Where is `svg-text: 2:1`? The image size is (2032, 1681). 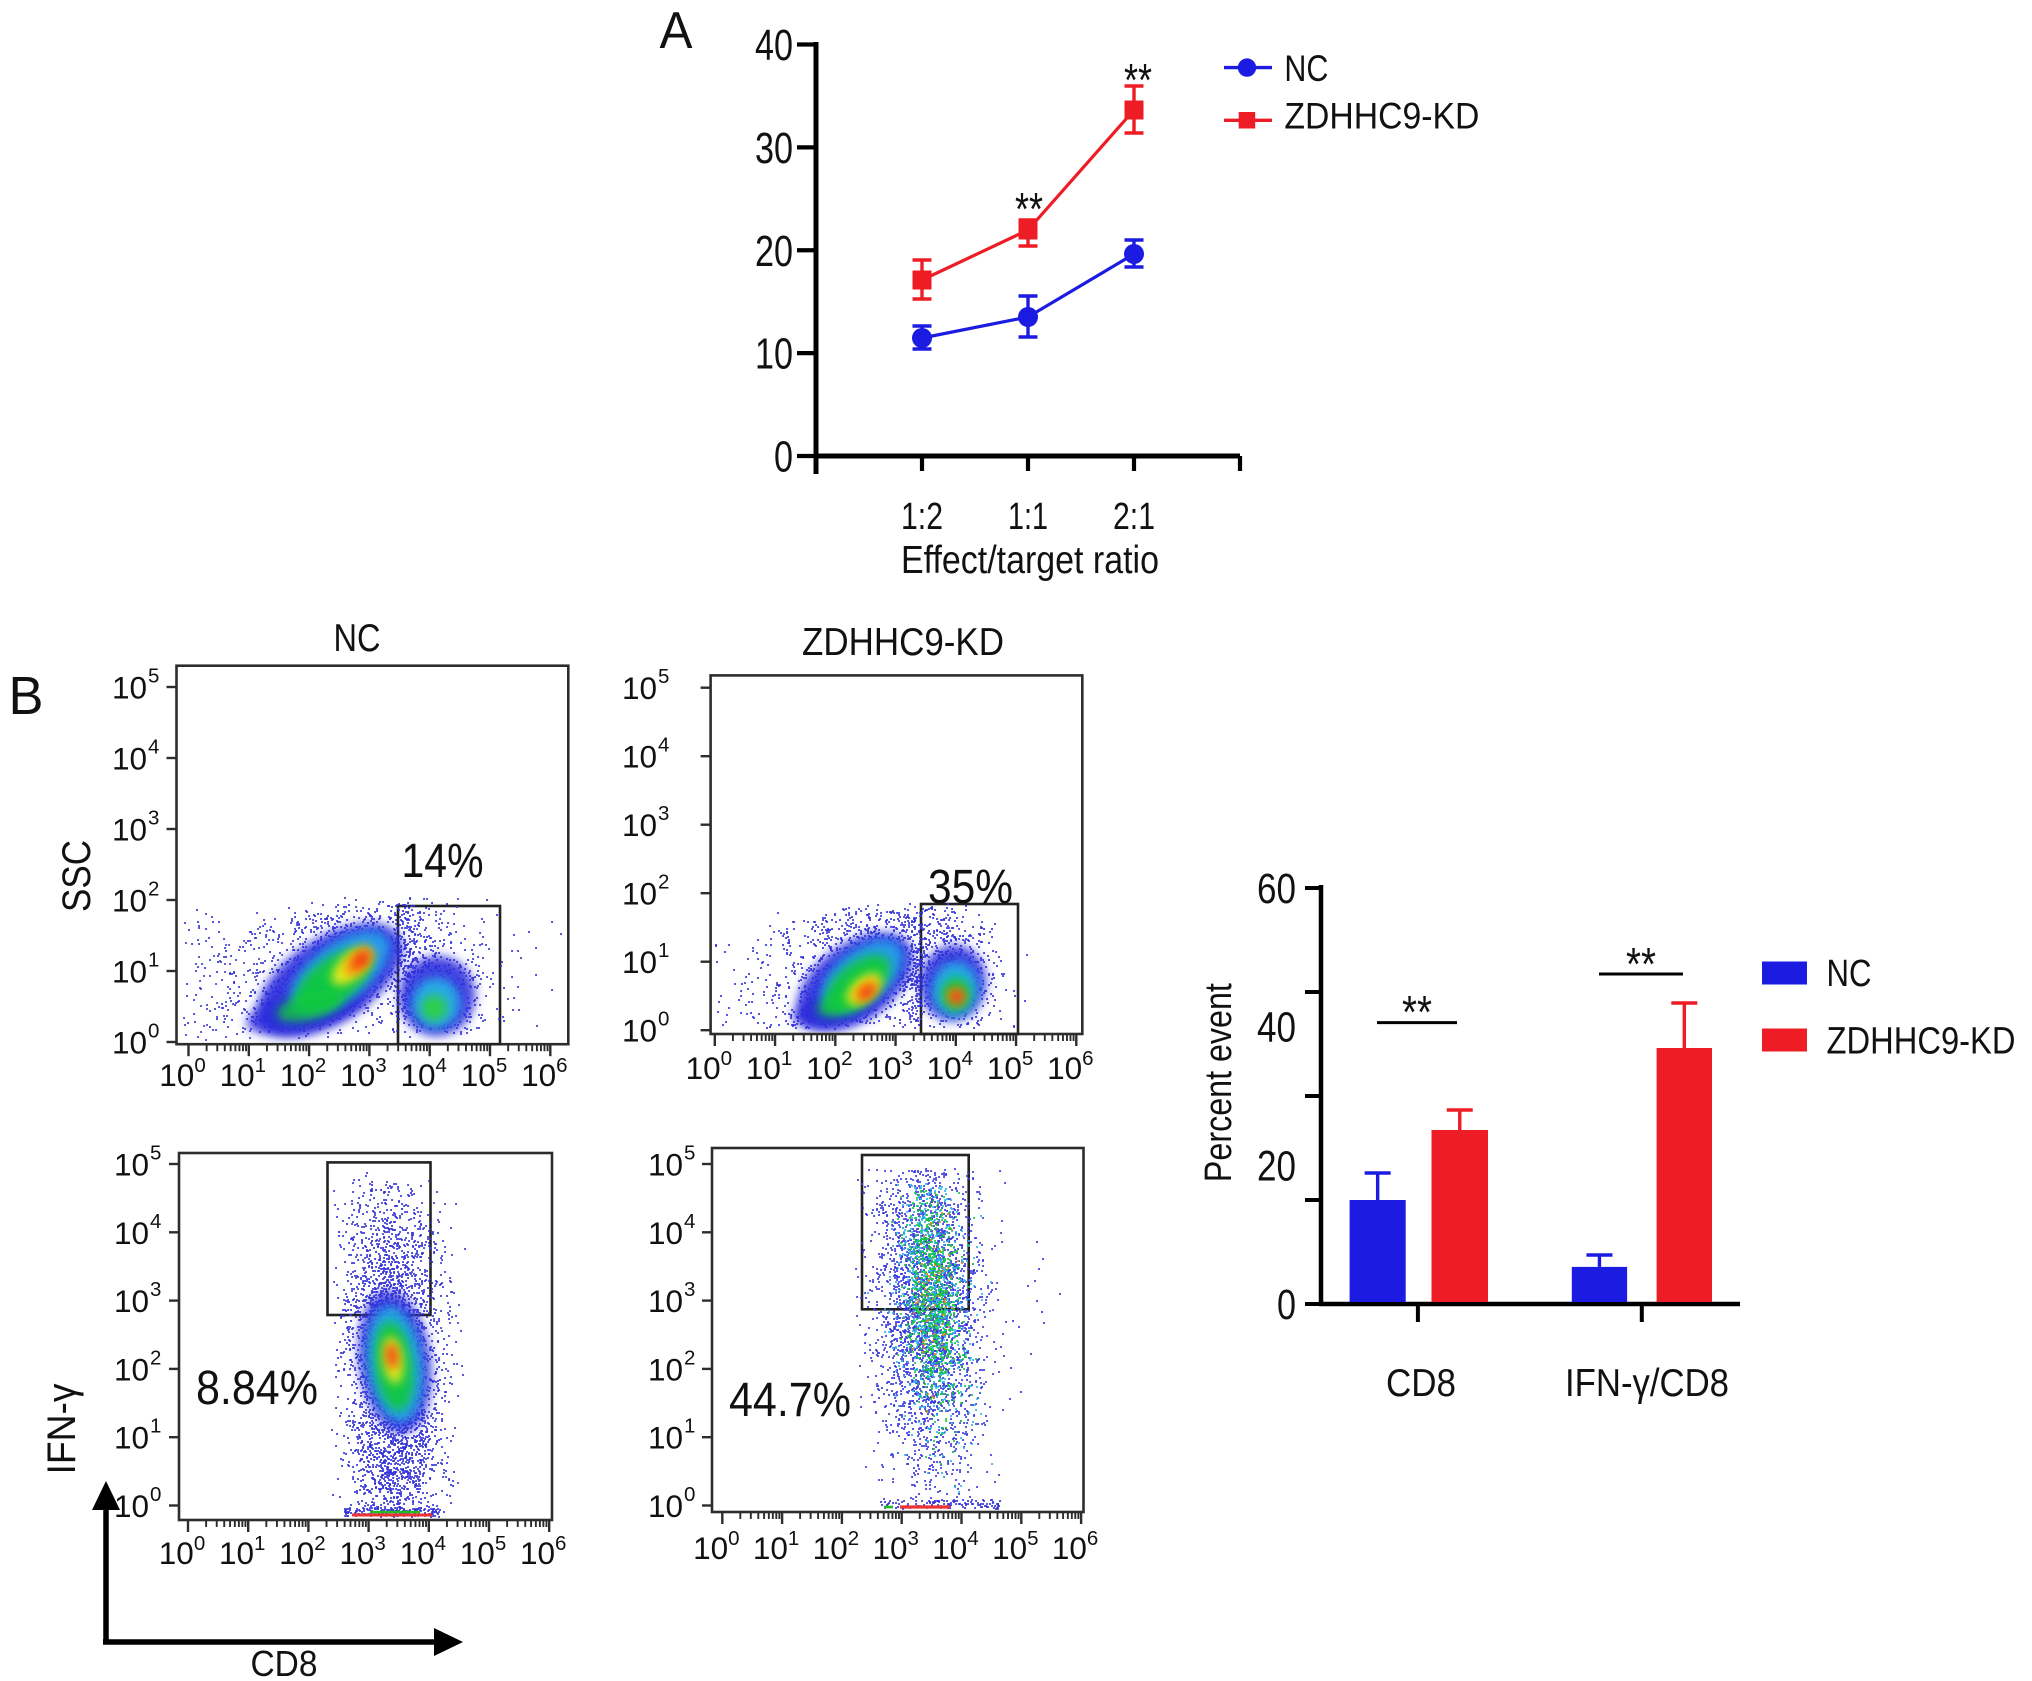 svg-text: 2:1 is located at coordinates (1134, 517).